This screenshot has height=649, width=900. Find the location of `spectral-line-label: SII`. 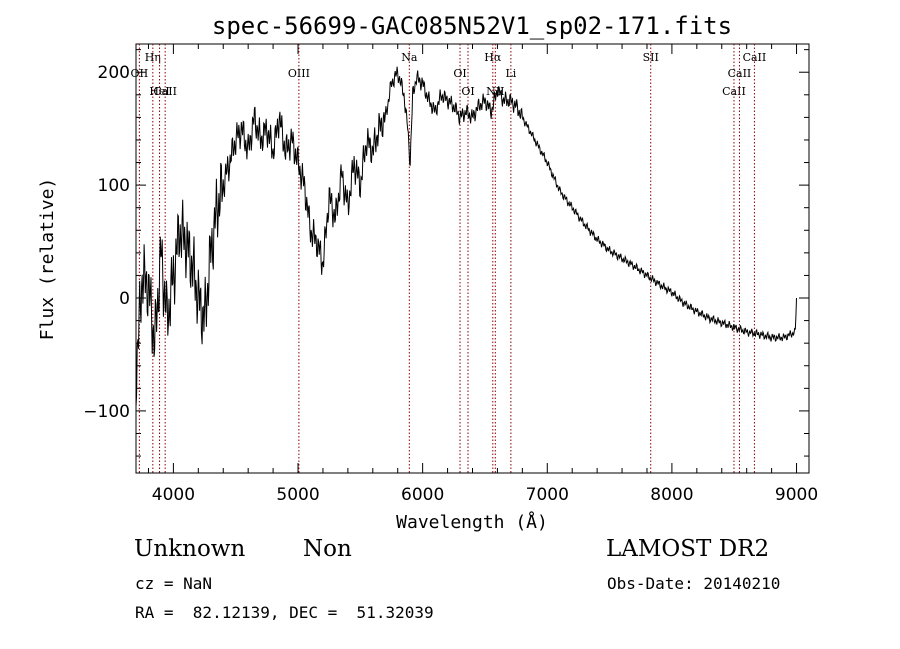

spectral-line-label: SII is located at coordinates (651, 57).